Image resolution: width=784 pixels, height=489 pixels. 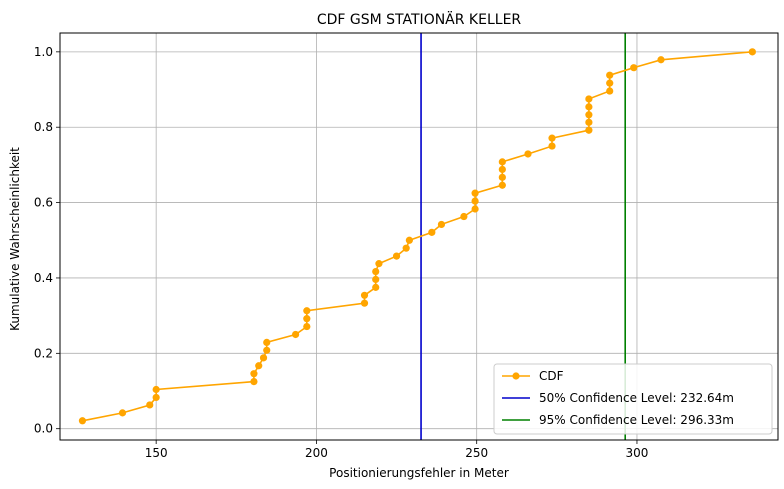 I want to click on x-axis-ticks: 150 200 250 300, so click(x=397, y=450).